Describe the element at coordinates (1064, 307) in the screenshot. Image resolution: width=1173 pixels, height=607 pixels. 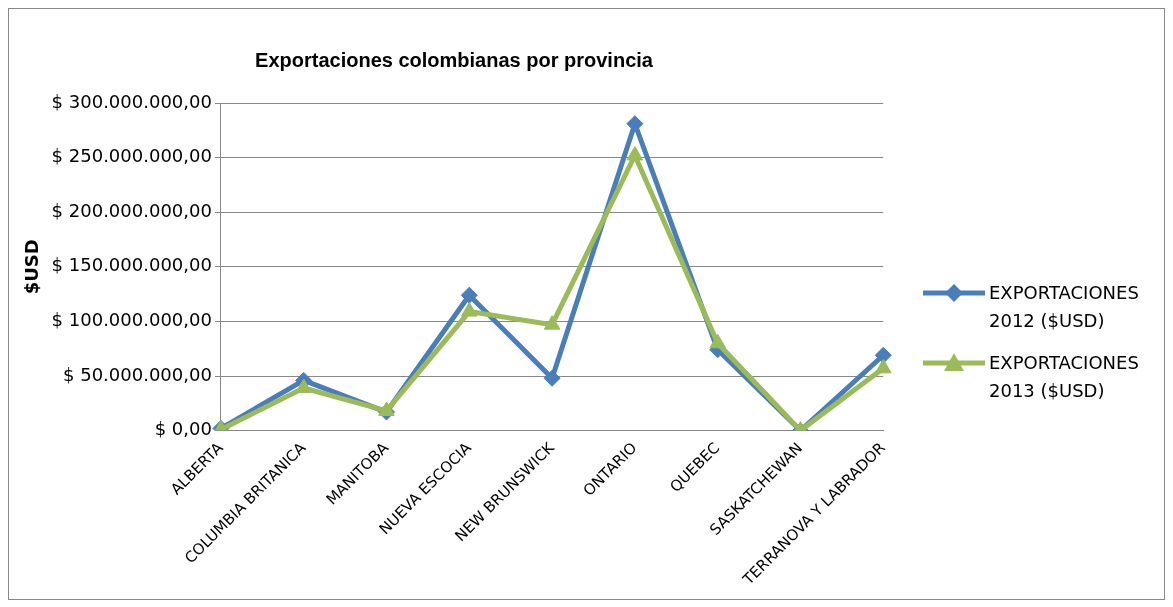
I see `legend-label: EXPORTACIONES 2012 ($USD)` at that location.